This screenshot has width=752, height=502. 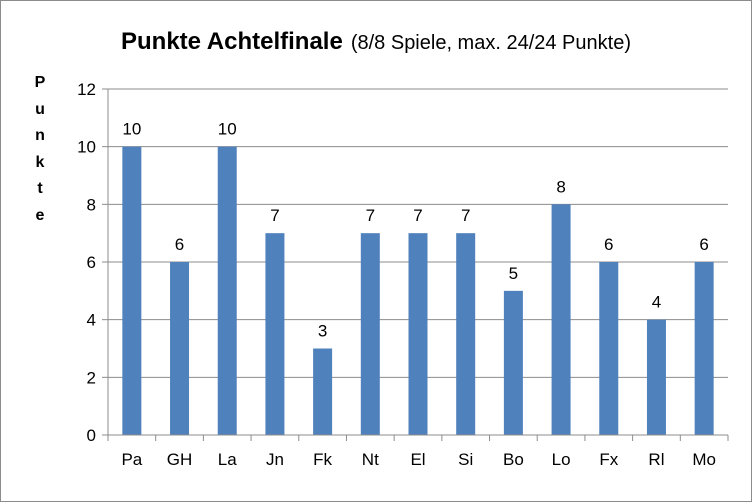 I want to click on bar-la, so click(x=227, y=290).